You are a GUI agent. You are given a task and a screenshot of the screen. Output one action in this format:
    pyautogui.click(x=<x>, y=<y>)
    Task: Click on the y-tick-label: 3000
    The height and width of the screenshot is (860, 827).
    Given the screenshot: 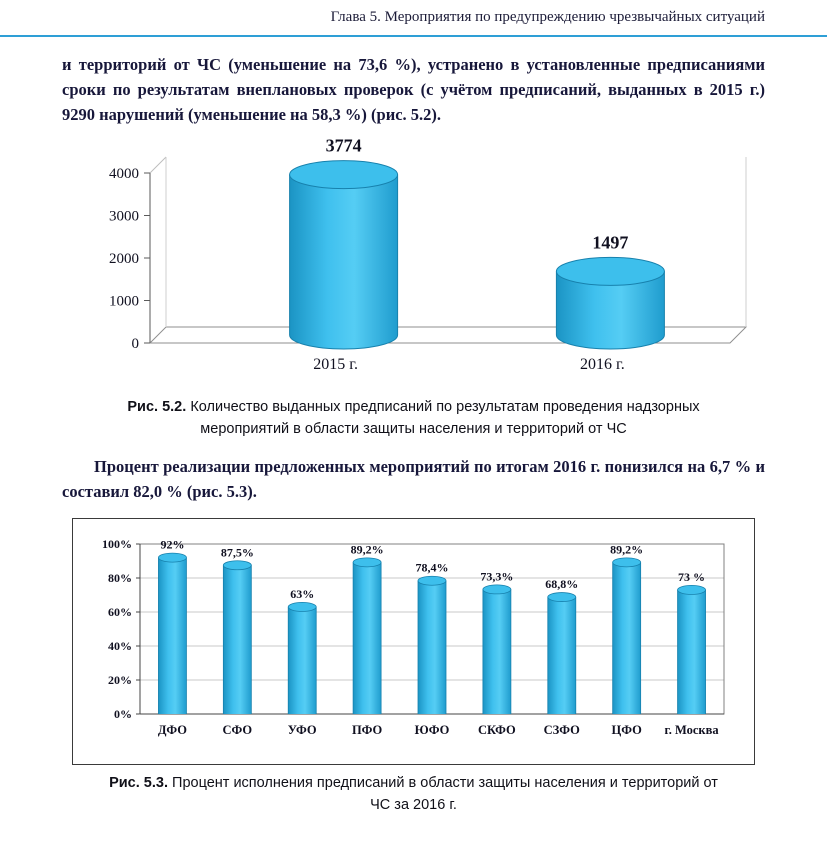 What is the action you would take?
    pyautogui.click(x=124, y=217)
    